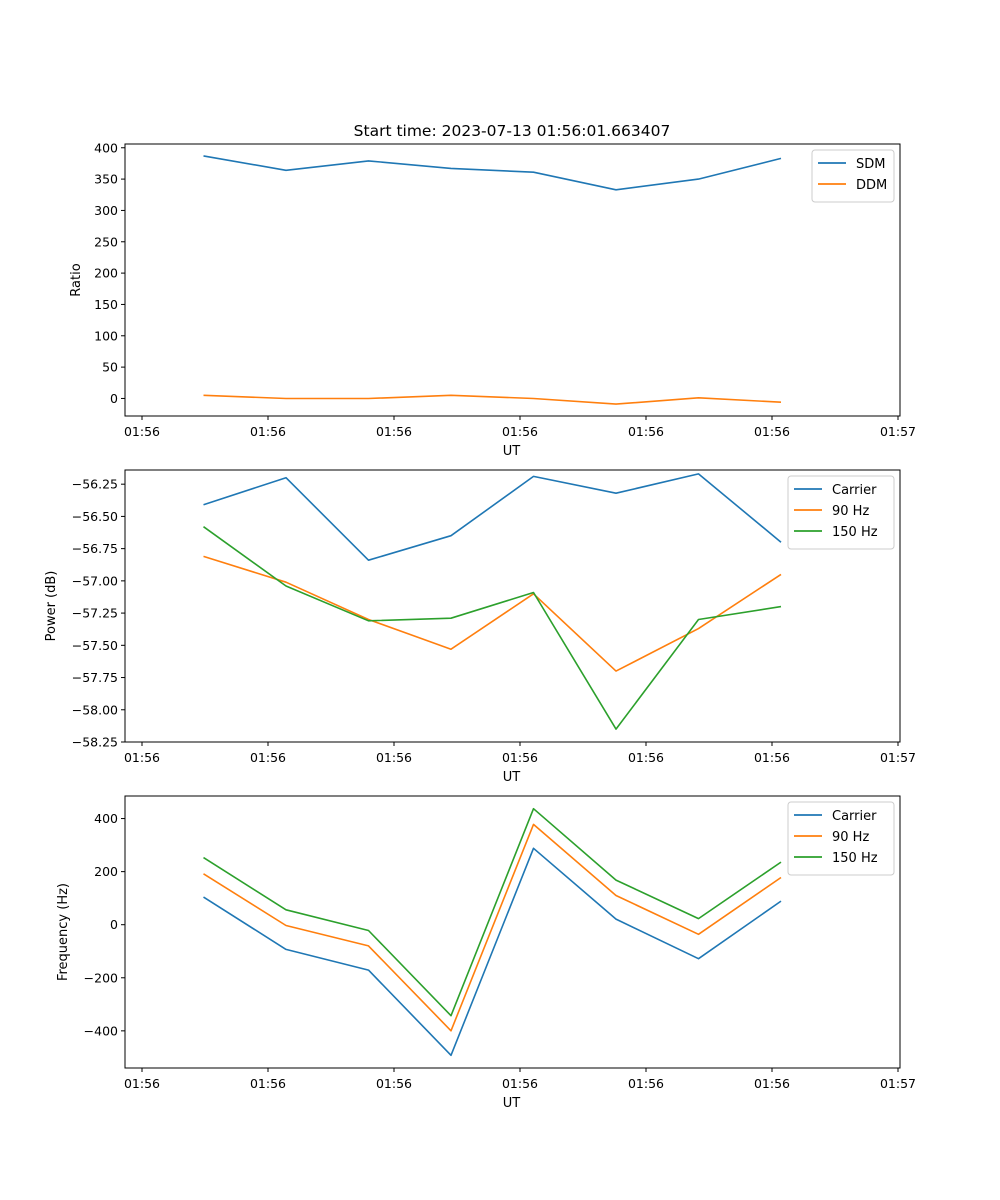 The height and width of the screenshot is (1200, 1000). What do you see at coordinates (76, 279) in the screenshot?
I see `y-axis-label: Ratio` at bounding box center [76, 279].